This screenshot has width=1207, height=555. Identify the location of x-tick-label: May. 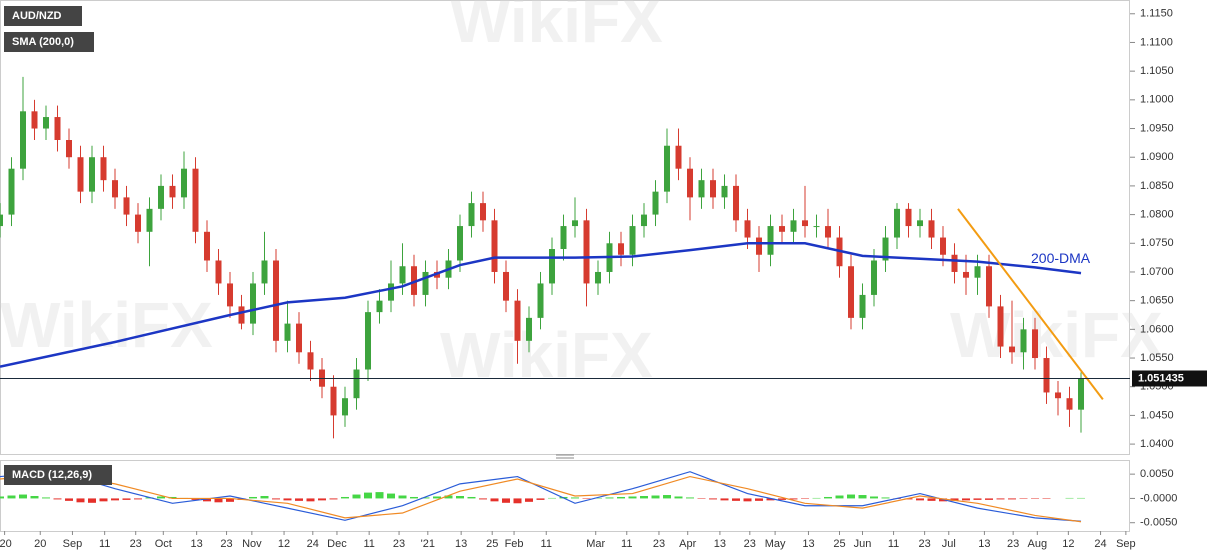
(775, 544).